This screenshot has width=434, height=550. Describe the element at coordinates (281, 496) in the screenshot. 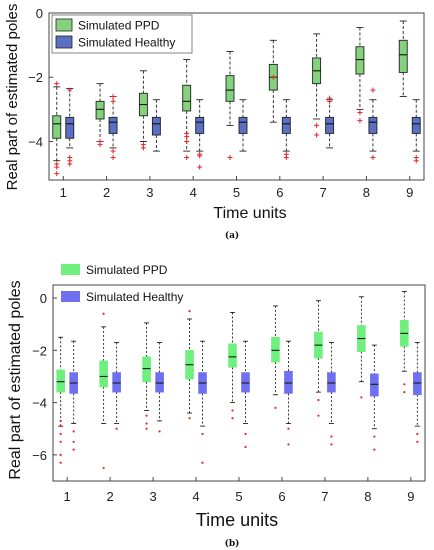

I see `panel-b-xtick-label-6: 6` at that location.